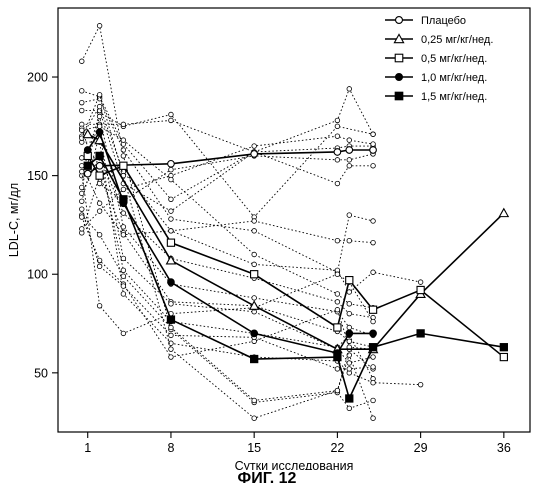 This screenshot has width=534, height=500. What do you see at coordinates (337, 448) in the screenshot?
I see `x-tick-label-4: 22` at bounding box center [337, 448].